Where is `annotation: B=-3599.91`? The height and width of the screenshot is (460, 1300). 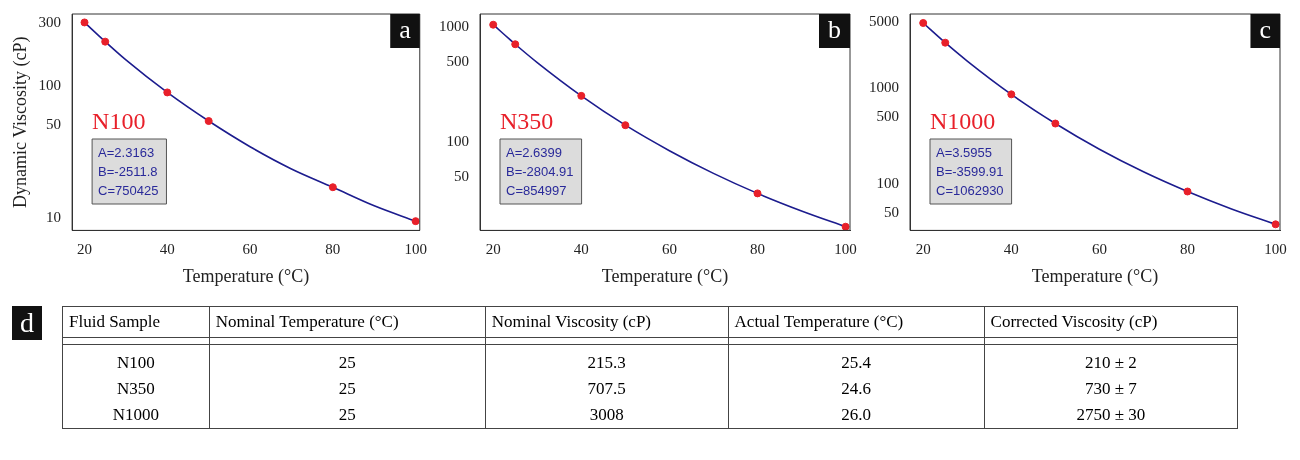 annotation: B=-3599.91 is located at coordinates (970, 171).